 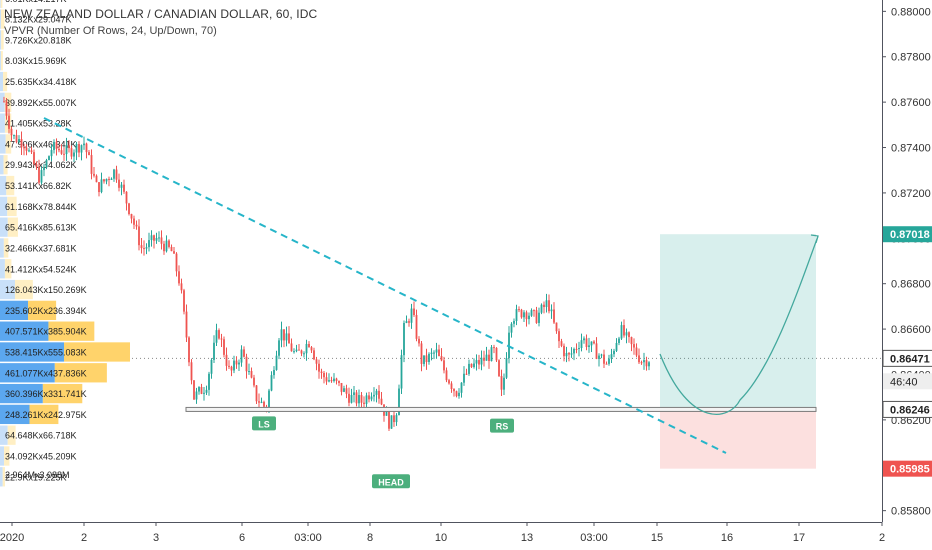 What do you see at coordinates (156, 538) in the screenshot?
I see `time-tick-label: 3` at bounding box center [156, 538].